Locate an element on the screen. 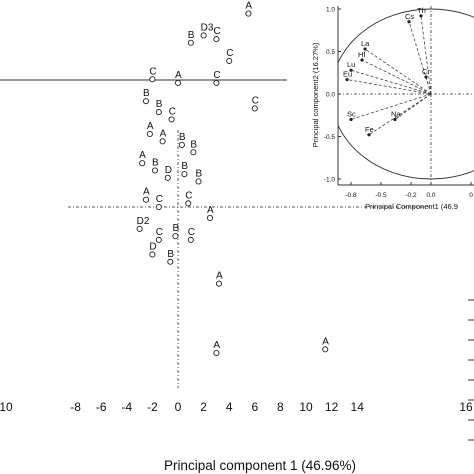 The width and height of the screenshot is (474, 474). main-x-tick-label: 6 is located at coordinates (254, 407).